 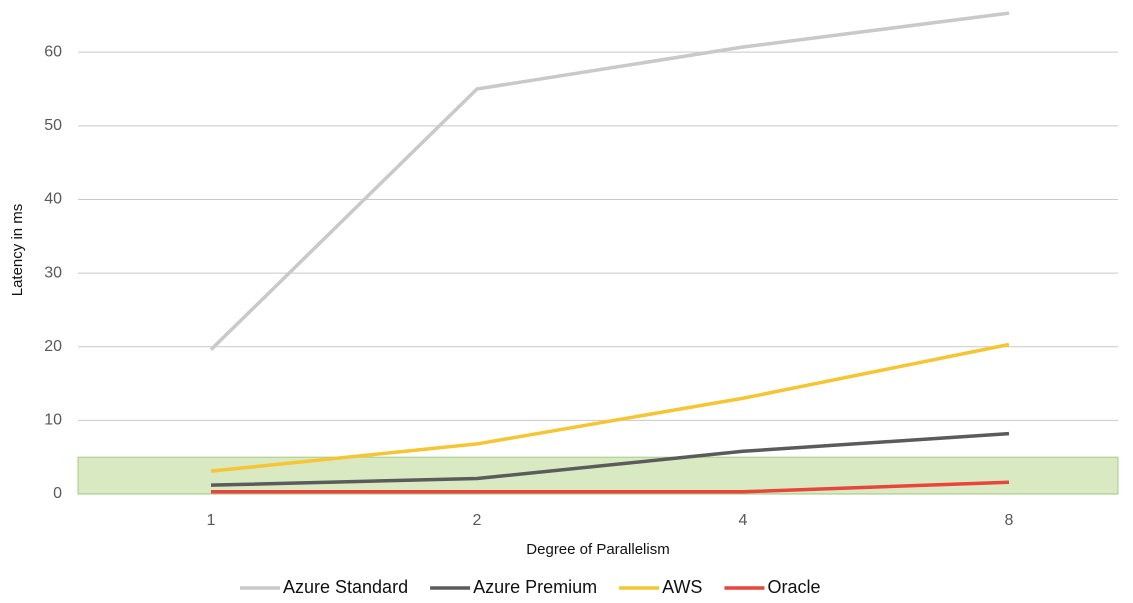 I want to click on y-axis-title: Latency in ms, so click(x=17, y=250).